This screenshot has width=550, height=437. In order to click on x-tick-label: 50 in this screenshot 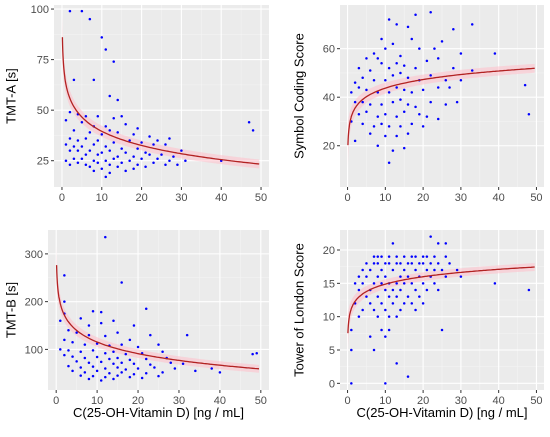, I will do `click(261, 401)`.